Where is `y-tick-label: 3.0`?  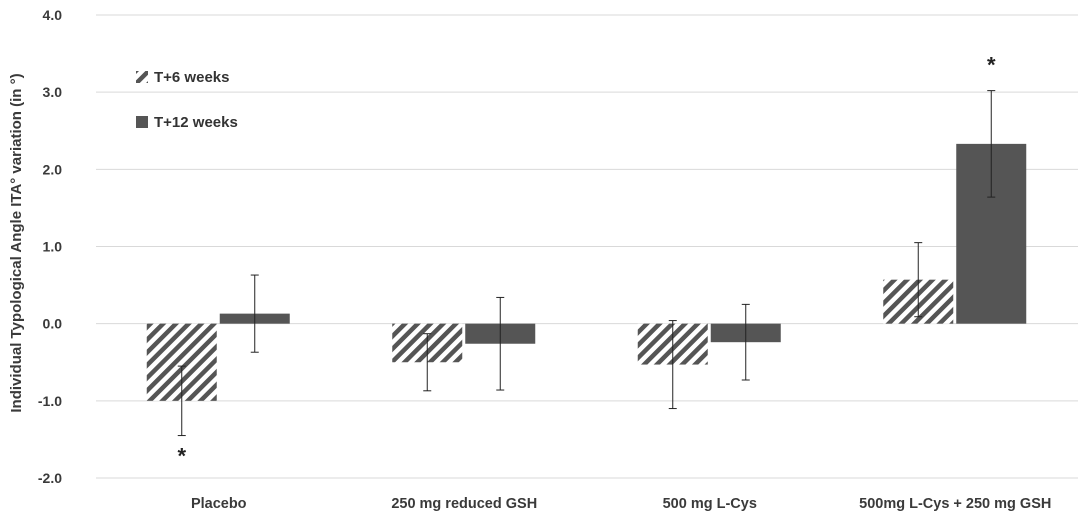
y-tick-label: 3.0 is located at coordinates (53, 92).